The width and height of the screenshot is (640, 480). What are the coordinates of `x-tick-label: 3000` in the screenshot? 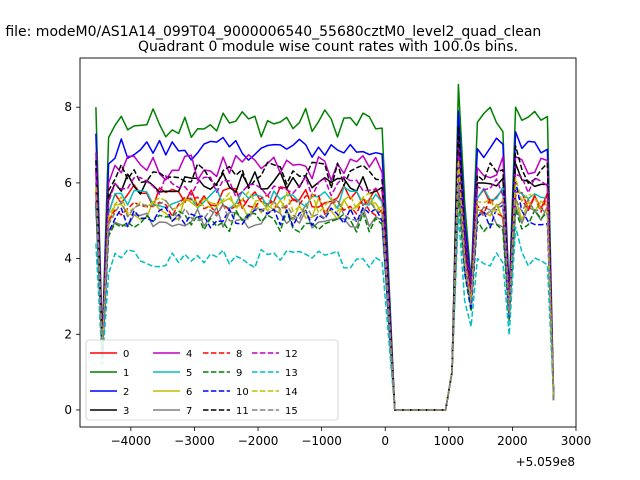 It's located at (576, 441).